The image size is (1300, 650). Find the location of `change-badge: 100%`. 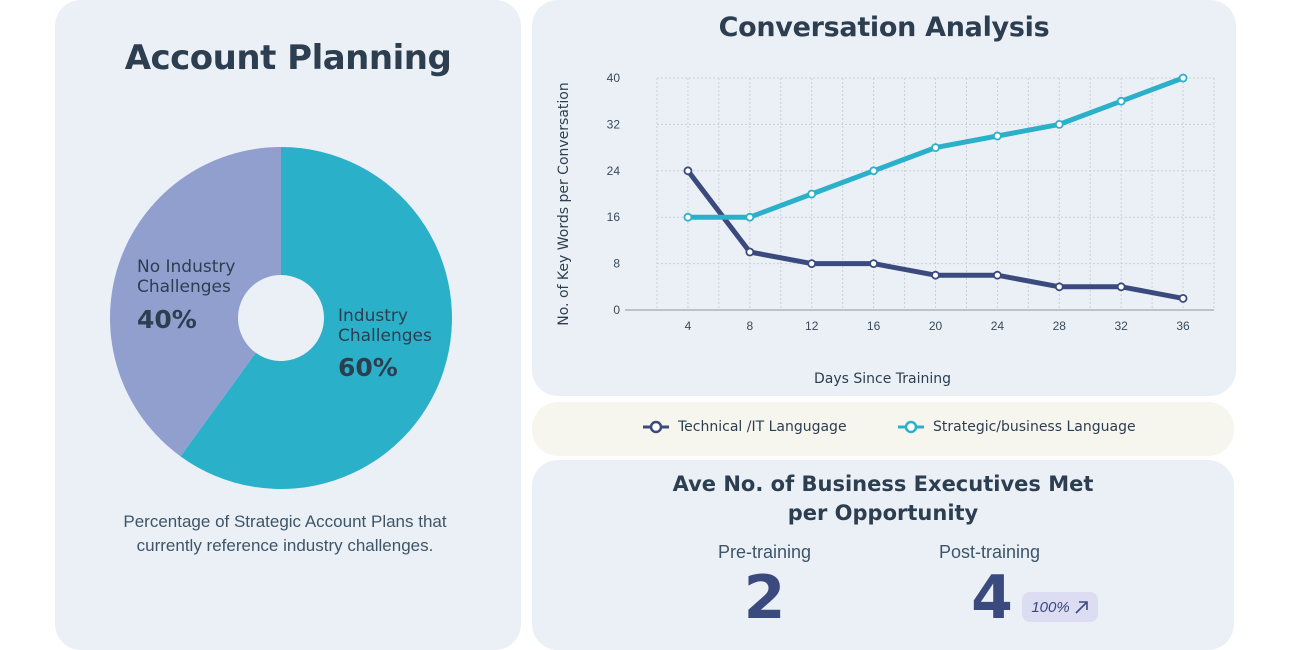

change-badge: 100% is located at coordinates (1060, 607).